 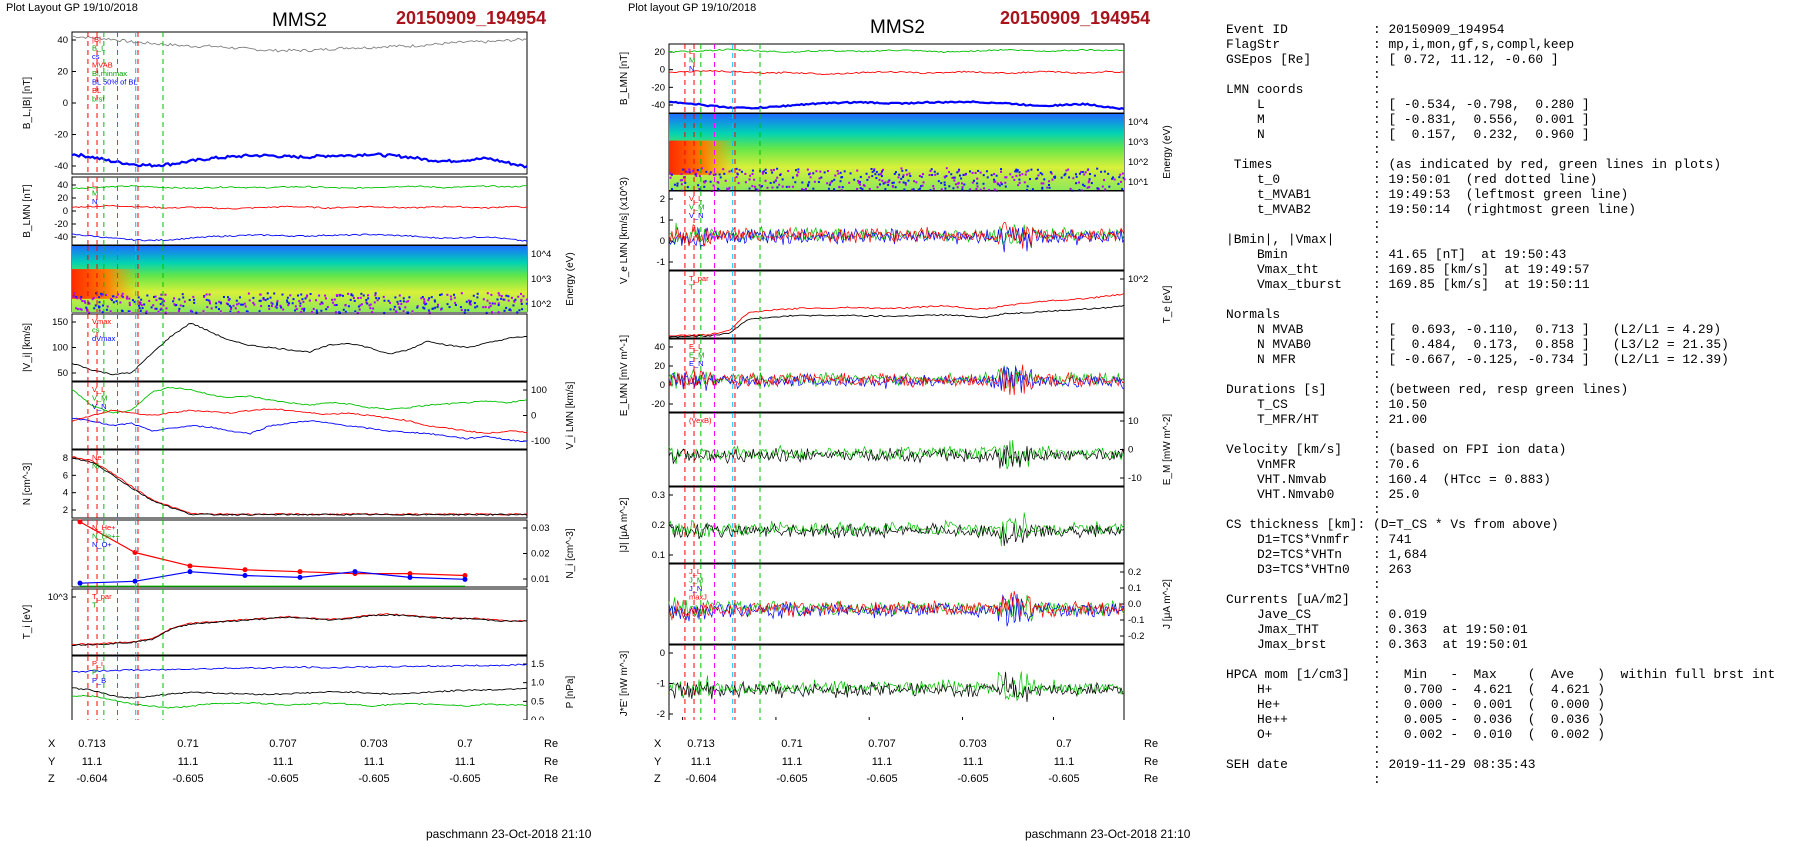 I want to click on summary-line: O+ : 0.002 - 0.010 ( 0.002 ), so click(x=1416, y=734).